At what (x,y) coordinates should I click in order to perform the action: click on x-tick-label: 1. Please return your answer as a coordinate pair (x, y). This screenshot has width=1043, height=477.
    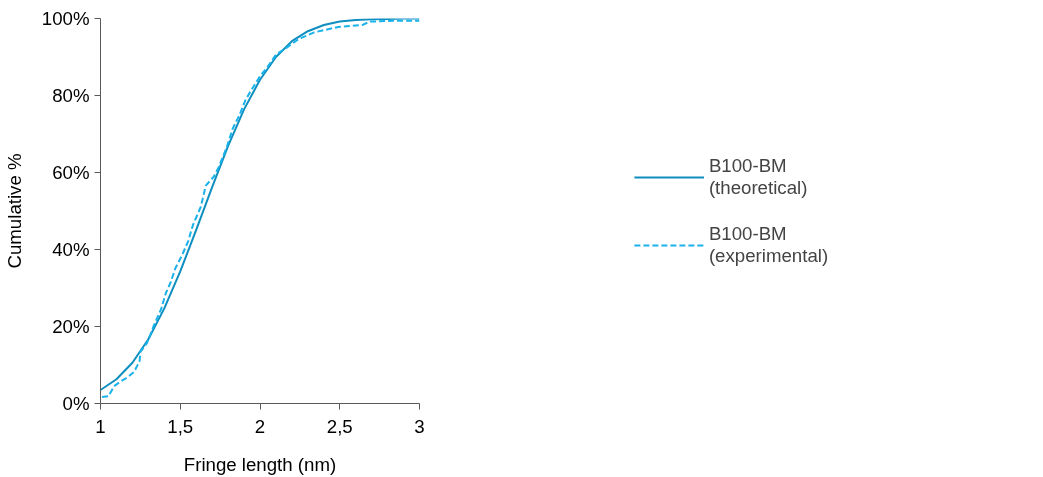
    Looking at the image, I should click on (100, 426).